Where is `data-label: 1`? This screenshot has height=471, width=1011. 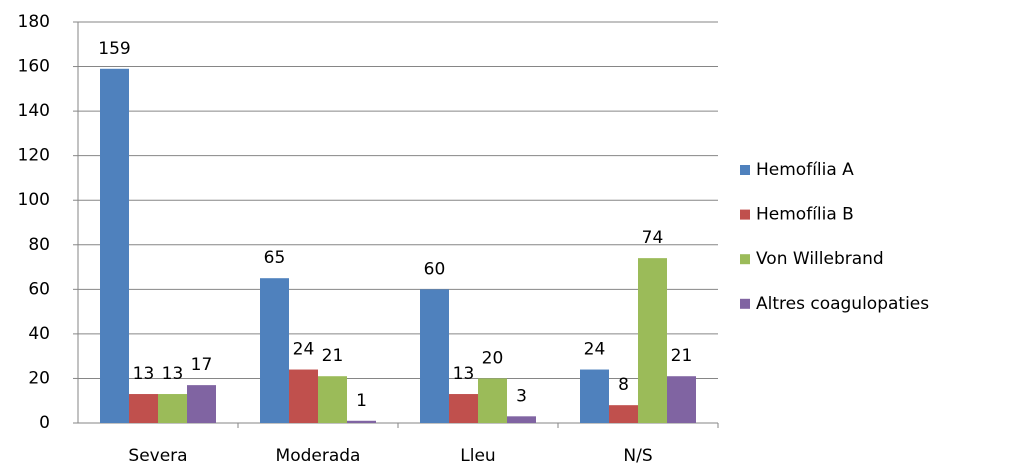
data-label: 1 is located at coordinates (361, 401).